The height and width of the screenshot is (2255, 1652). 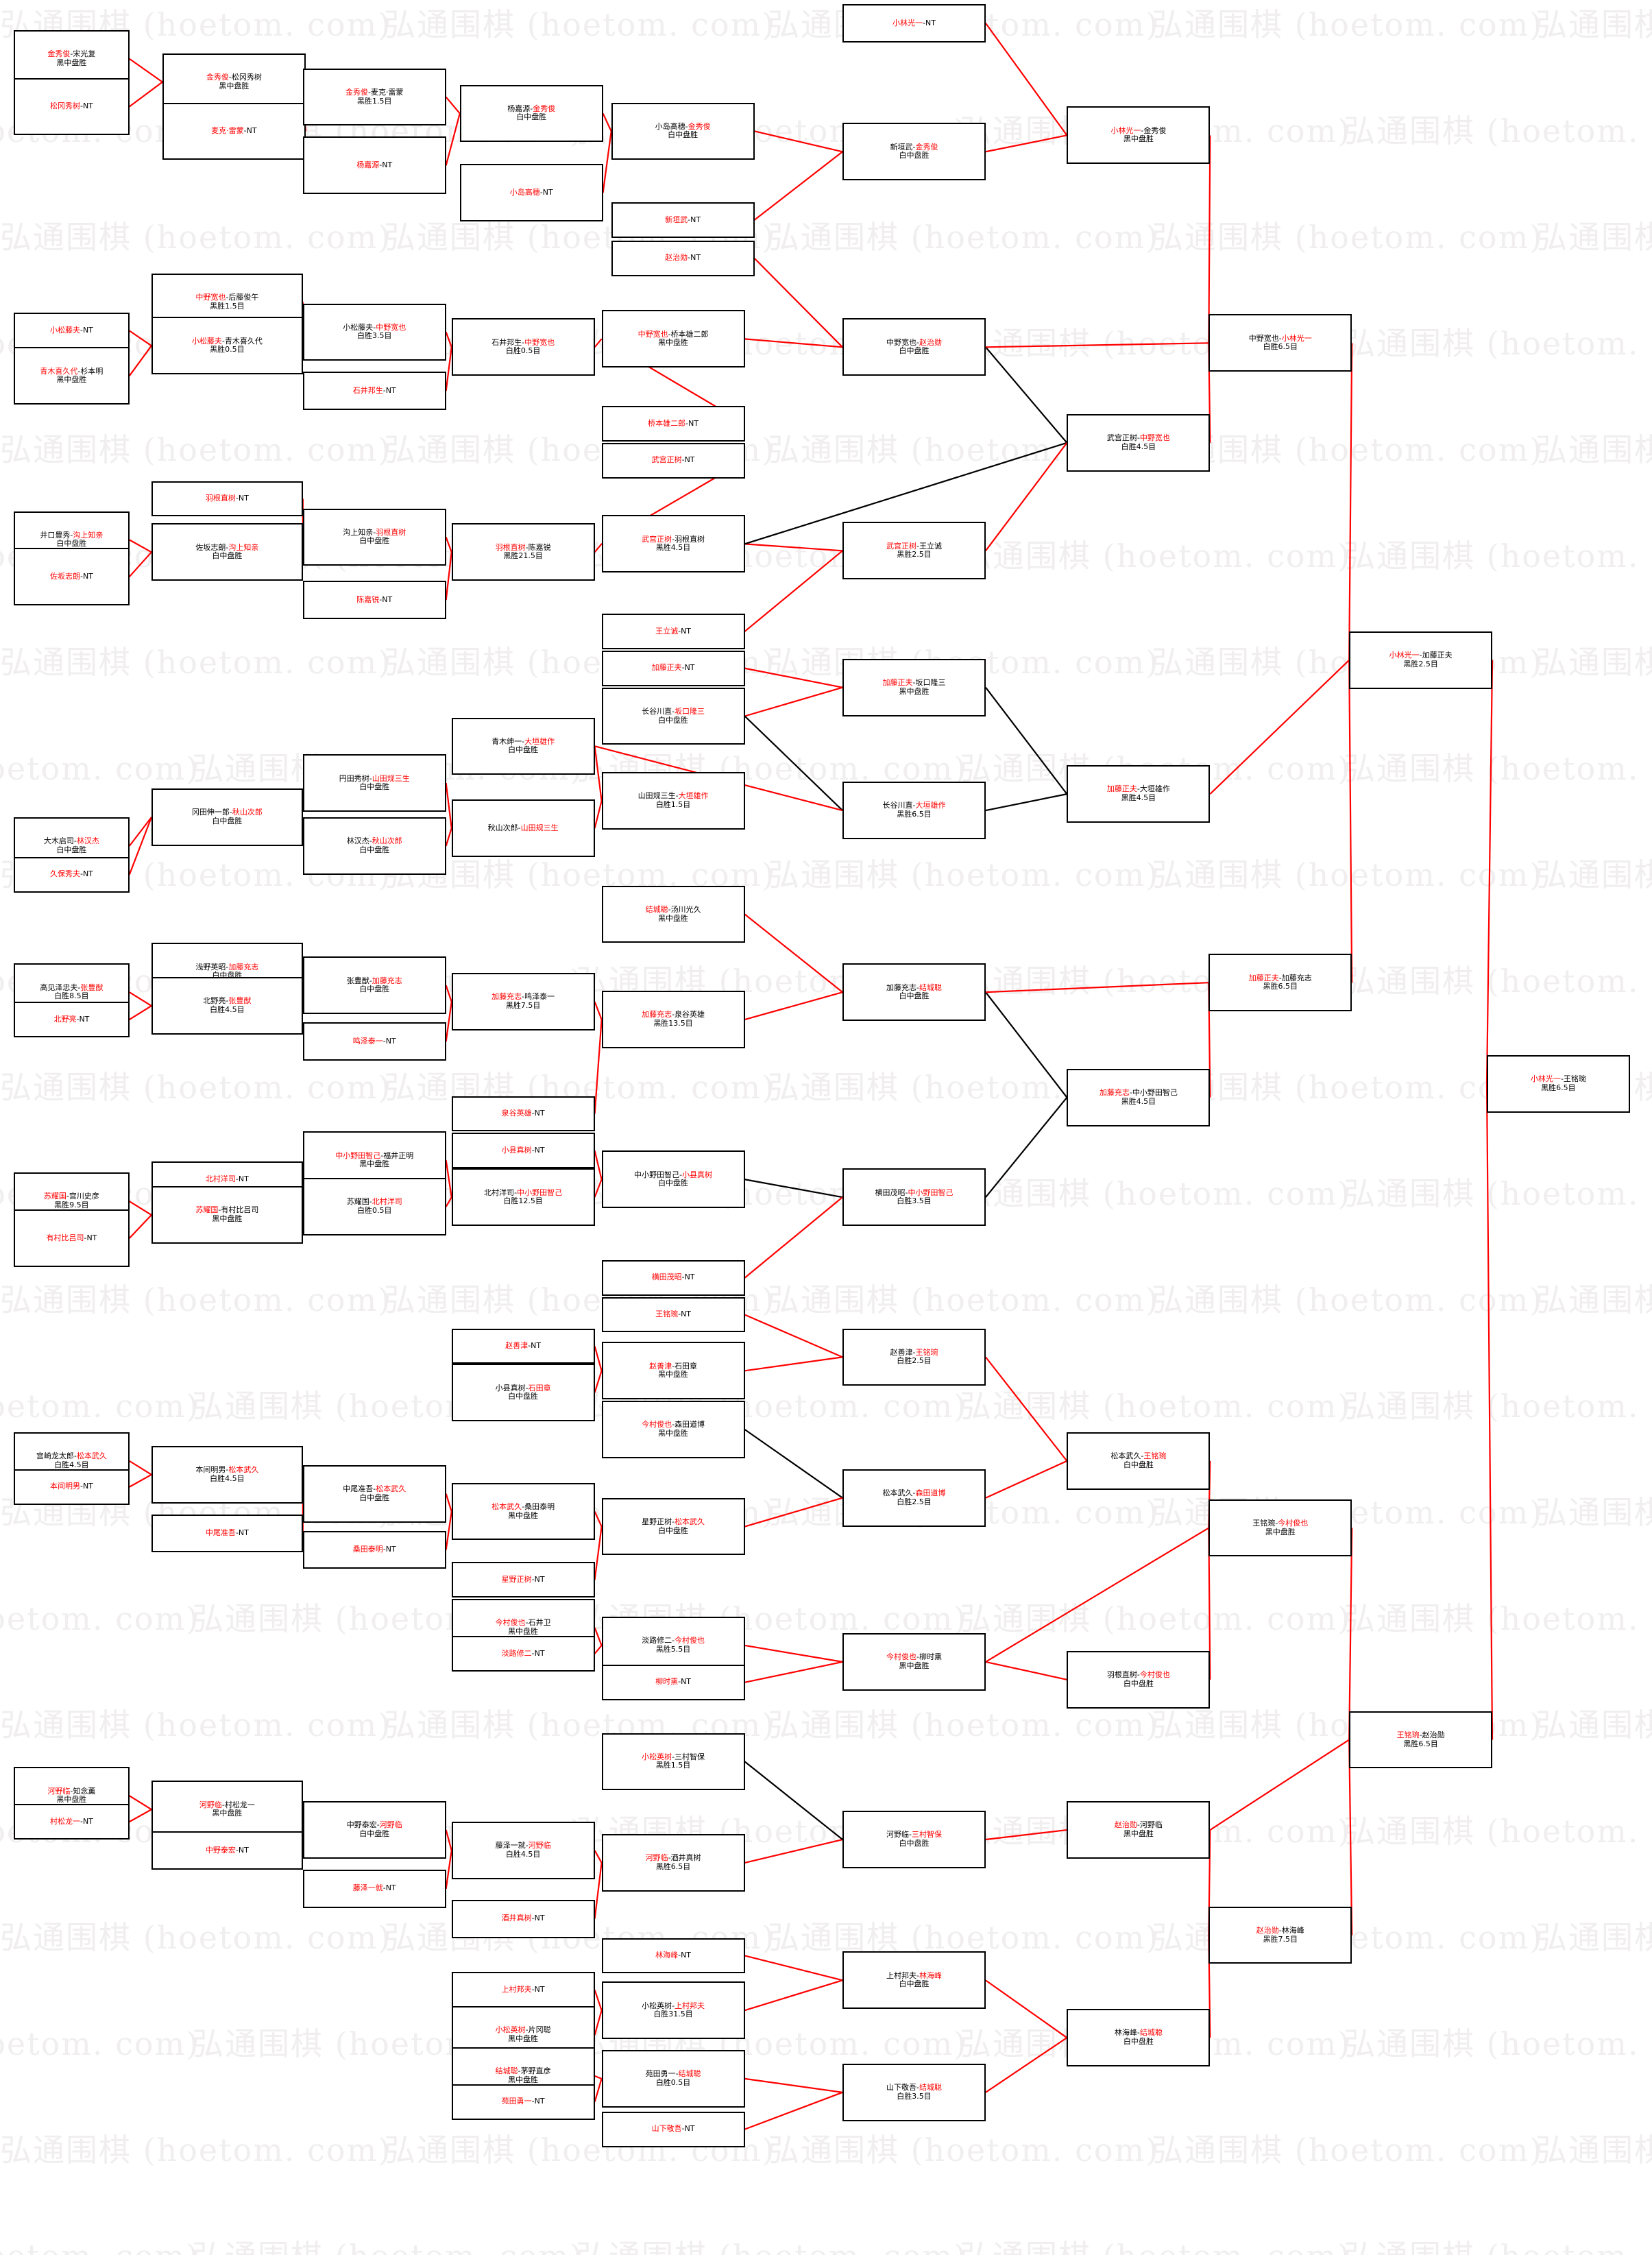 What do you see at coordinates (673, 1863) in the screenshot?
I see `match-node: 河野临-酒井真树 黑胜6.5目` at bounding box center [673, 1863].